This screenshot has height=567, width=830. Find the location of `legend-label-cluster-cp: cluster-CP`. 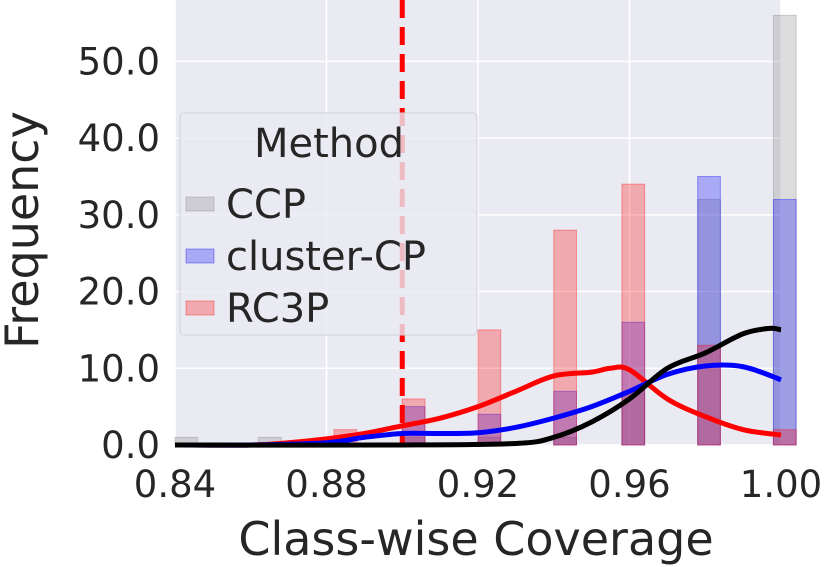

legend-label-cluster-cp: cluster-CP is located at coordinates (326, 257).